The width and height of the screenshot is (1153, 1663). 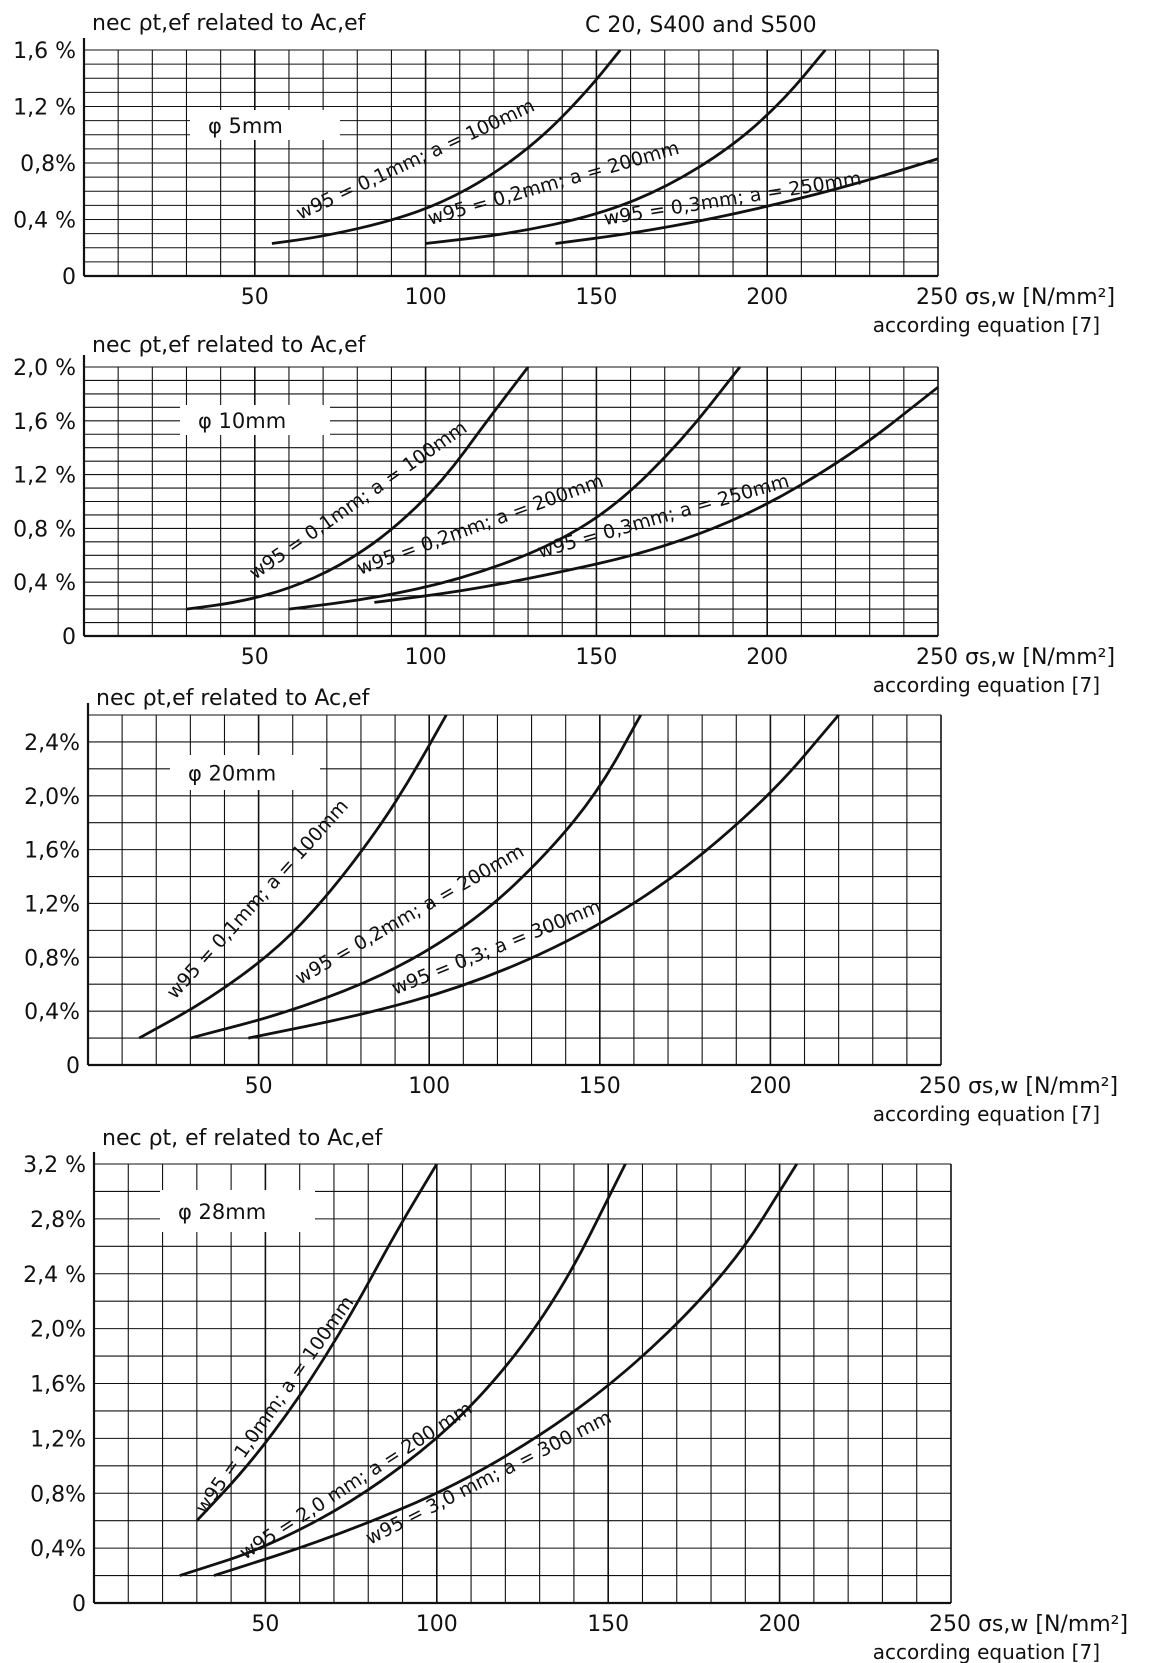 What do you see at coordinates (701, 25) in the screenshot?
I see `page-header: C 20, S400 and S500` at bounding box center [701, 25].